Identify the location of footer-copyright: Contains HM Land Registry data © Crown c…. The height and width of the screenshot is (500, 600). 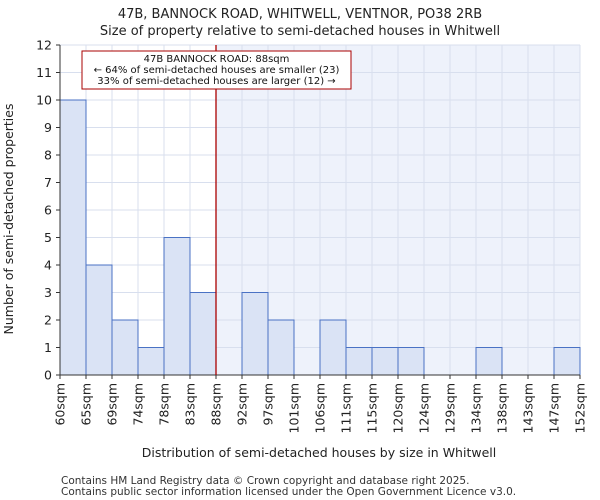
(265, 481).